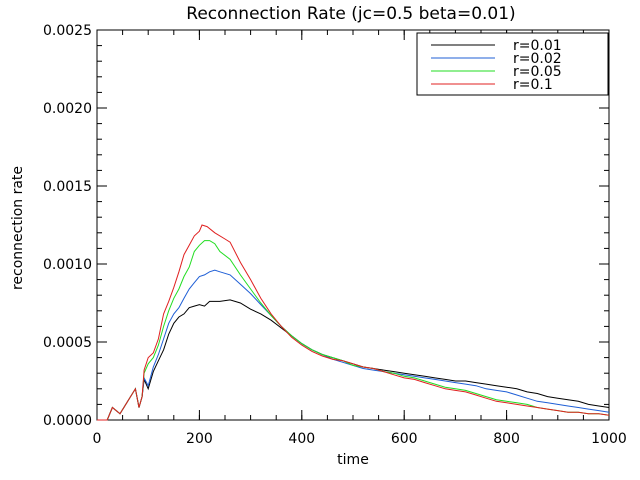 The image size is (640, 480). I want to click on legend: r=0.01r=0.02r=0.05r=0.1, so click(512, 64).